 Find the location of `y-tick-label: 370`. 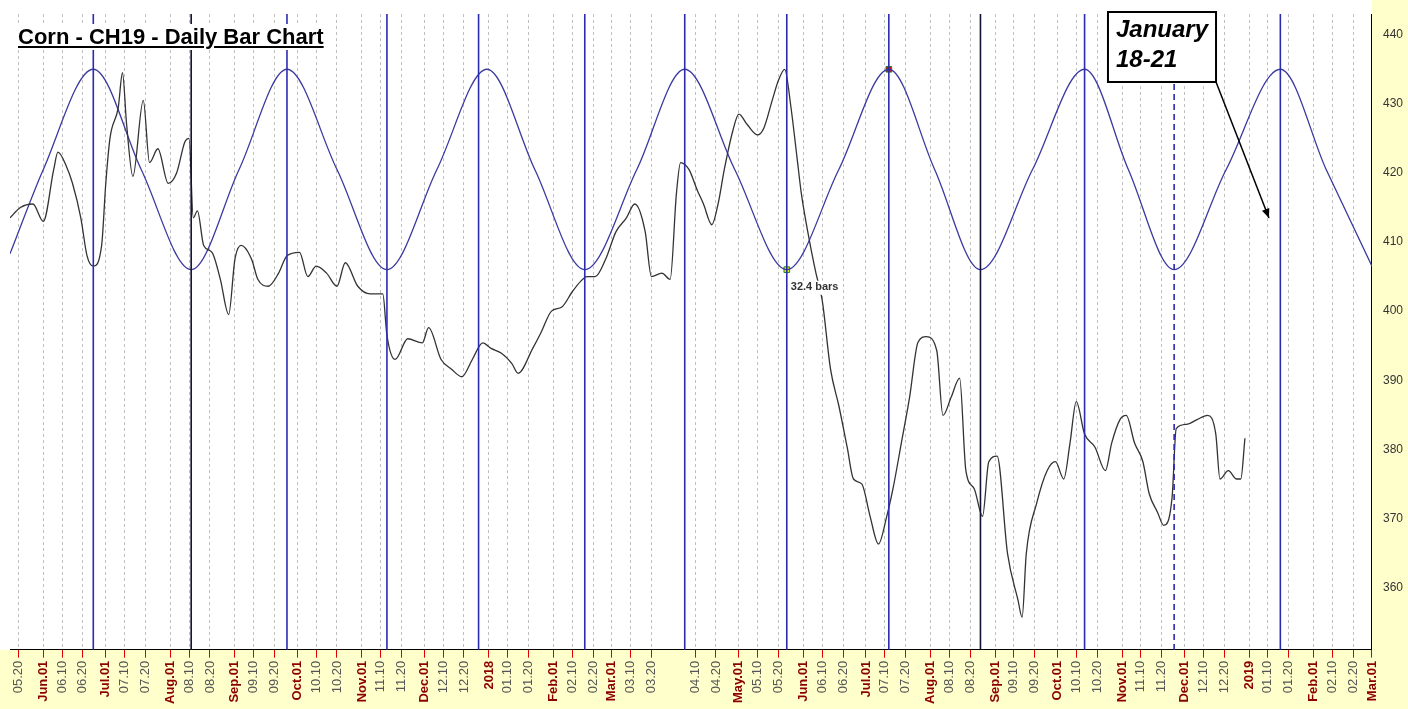

y-tick-label: 370 is located at coordinates (1393, 517).